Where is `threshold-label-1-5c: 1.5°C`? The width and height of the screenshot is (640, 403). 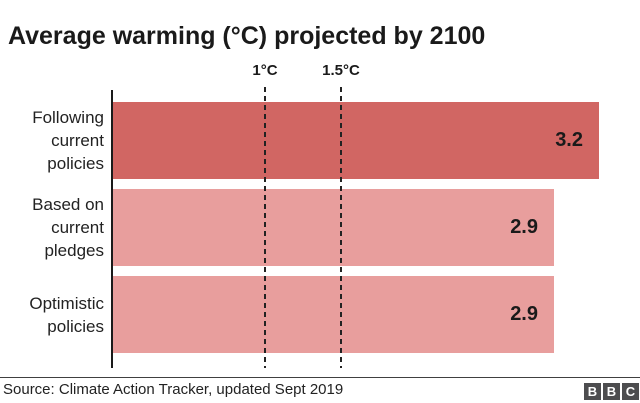
threshold-label-1-5c: 1.5°C is located at coordinates (341, 70).